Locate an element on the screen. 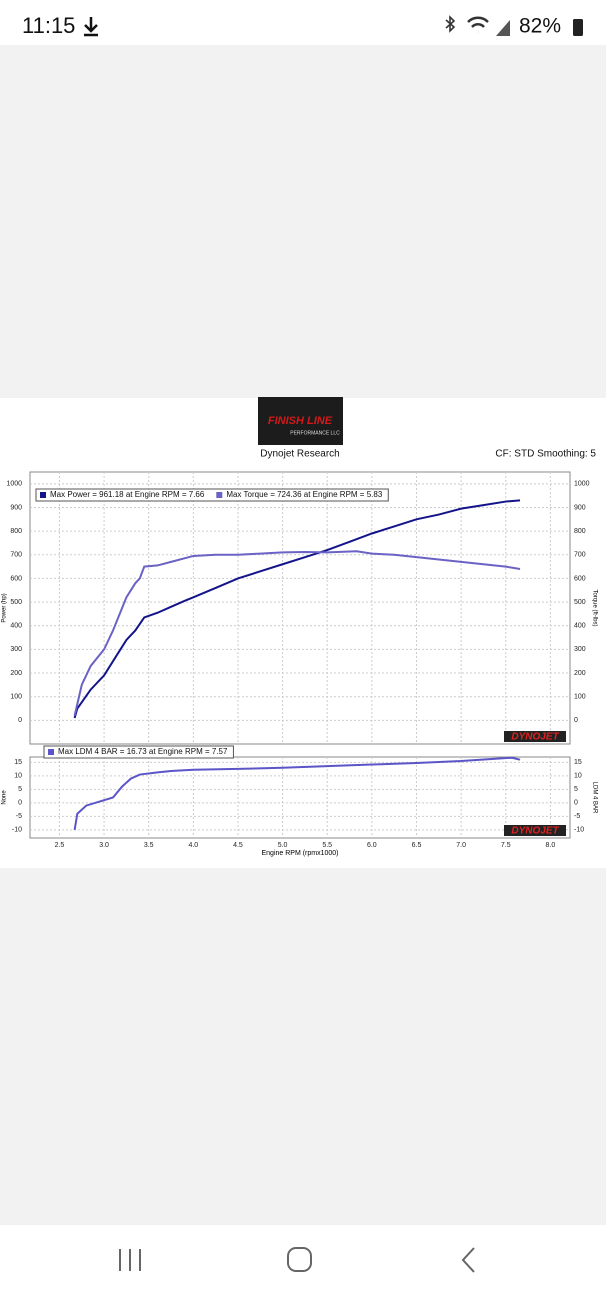 This screenshot has width=606, height=1300. back-button is located at coordinates (468, 1260).